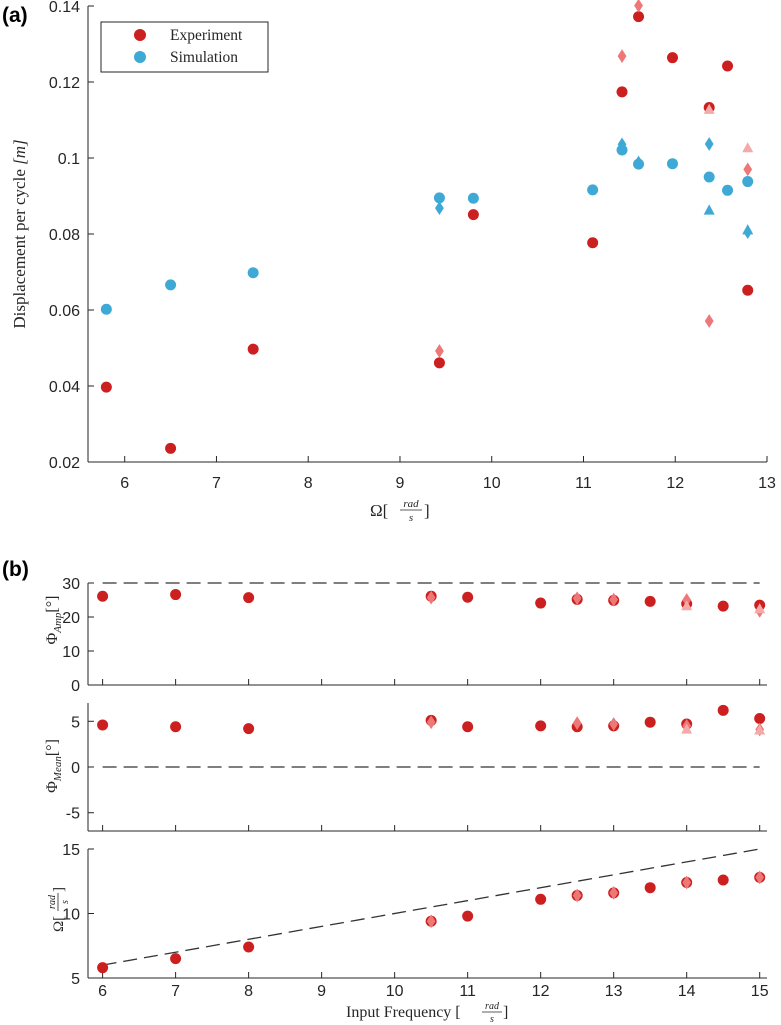 Image resolution: width=781 pixels, height=1025 pixels. Describe the element at coordinates (19, 247) in the screenshot. I see `chart-a-ylabel-main: Displacement per cycle` at that location.